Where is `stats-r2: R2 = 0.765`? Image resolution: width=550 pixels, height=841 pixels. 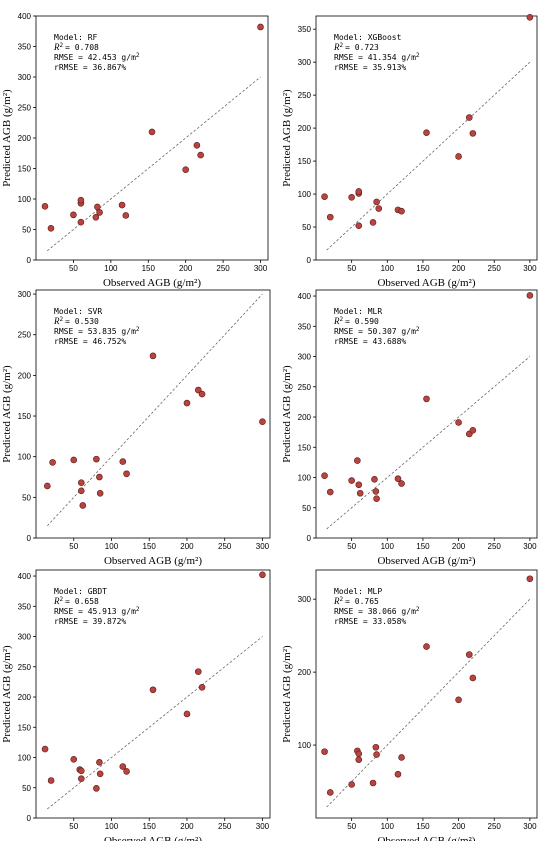 stats-r2: R2 = 0.765 is located at coordinates (356, 601).